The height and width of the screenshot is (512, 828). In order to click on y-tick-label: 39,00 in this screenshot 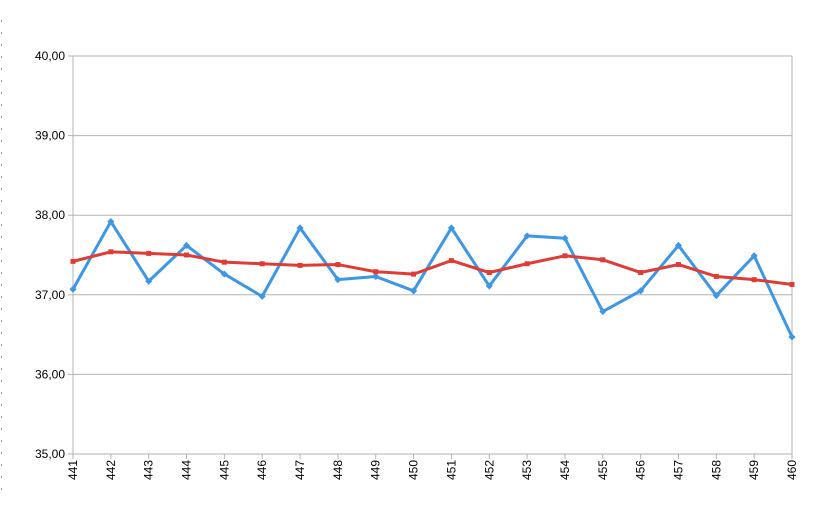, I will do `click(50, 136)`.